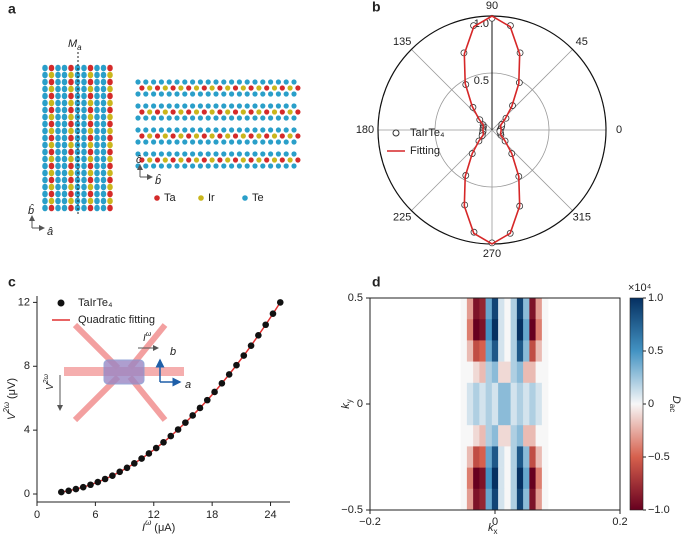  Describe the element at coordinates (402, 218) in the screenshot. I see `theta-tick-label: 225` at that location.